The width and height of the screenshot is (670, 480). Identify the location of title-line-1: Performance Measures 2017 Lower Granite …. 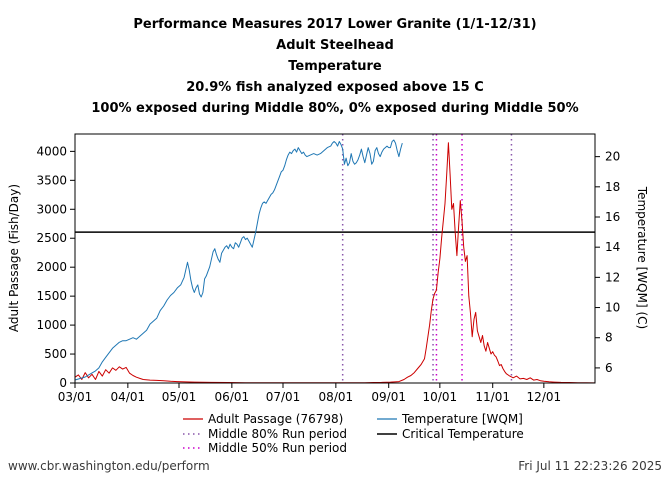
(334, 24).